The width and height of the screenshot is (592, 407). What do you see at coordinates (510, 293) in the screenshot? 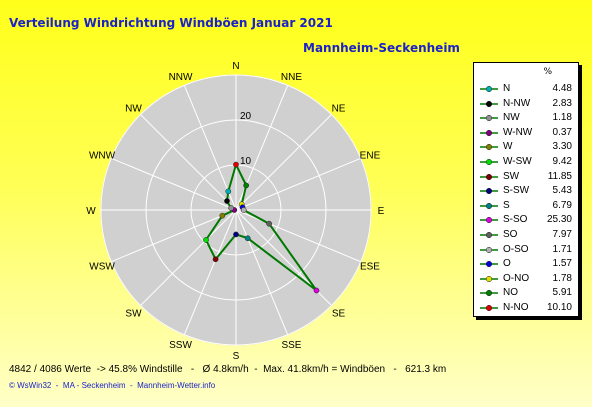
I see `legend-item-label: NO` at bounding box center [510, 293].